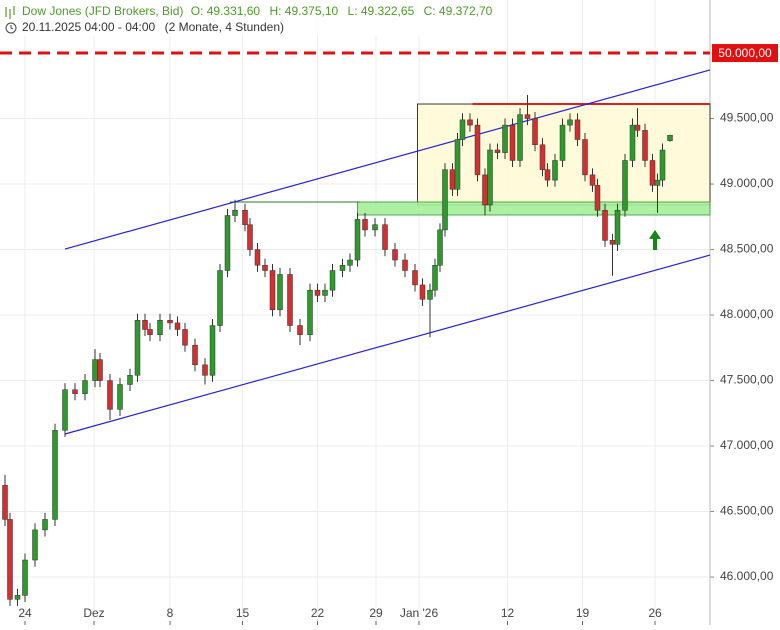  Describe the element at coordinates (224, 27) in the screenshot. I see `period-range: (2 Monate, 4 Stunden)` at that location.